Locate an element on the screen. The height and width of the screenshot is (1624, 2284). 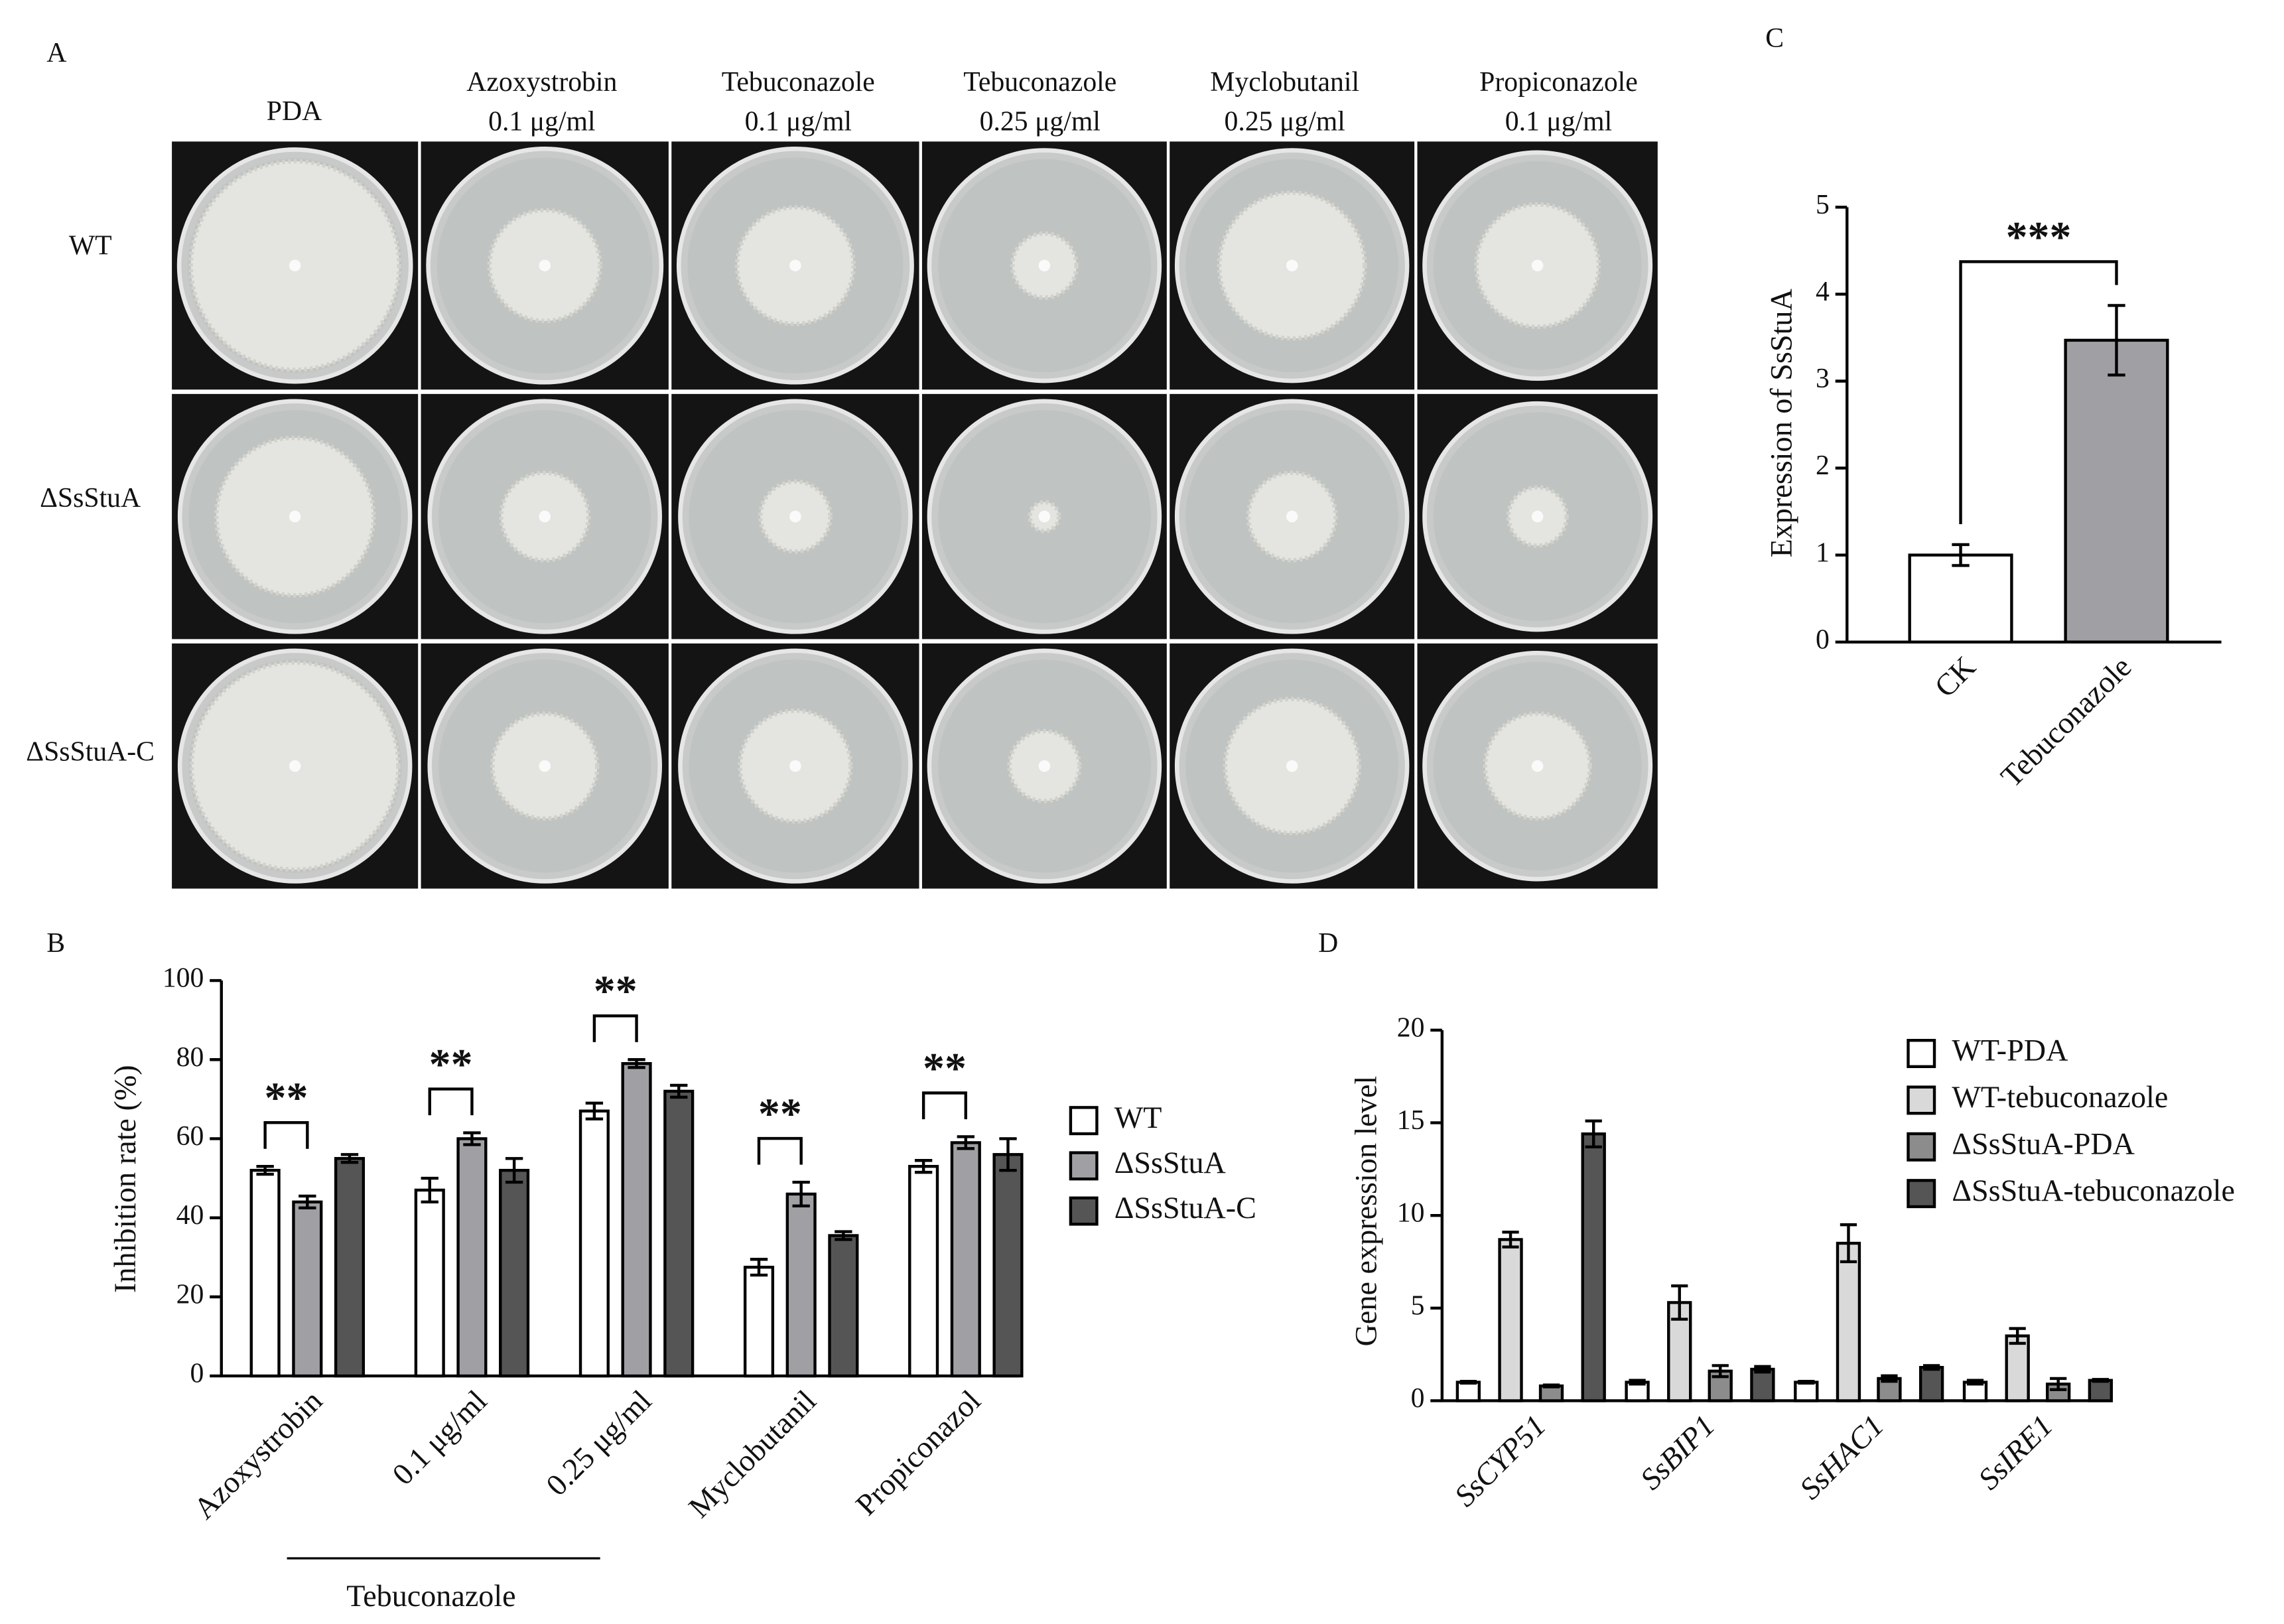
panel-label: C is located at coordinates (1774, 38).